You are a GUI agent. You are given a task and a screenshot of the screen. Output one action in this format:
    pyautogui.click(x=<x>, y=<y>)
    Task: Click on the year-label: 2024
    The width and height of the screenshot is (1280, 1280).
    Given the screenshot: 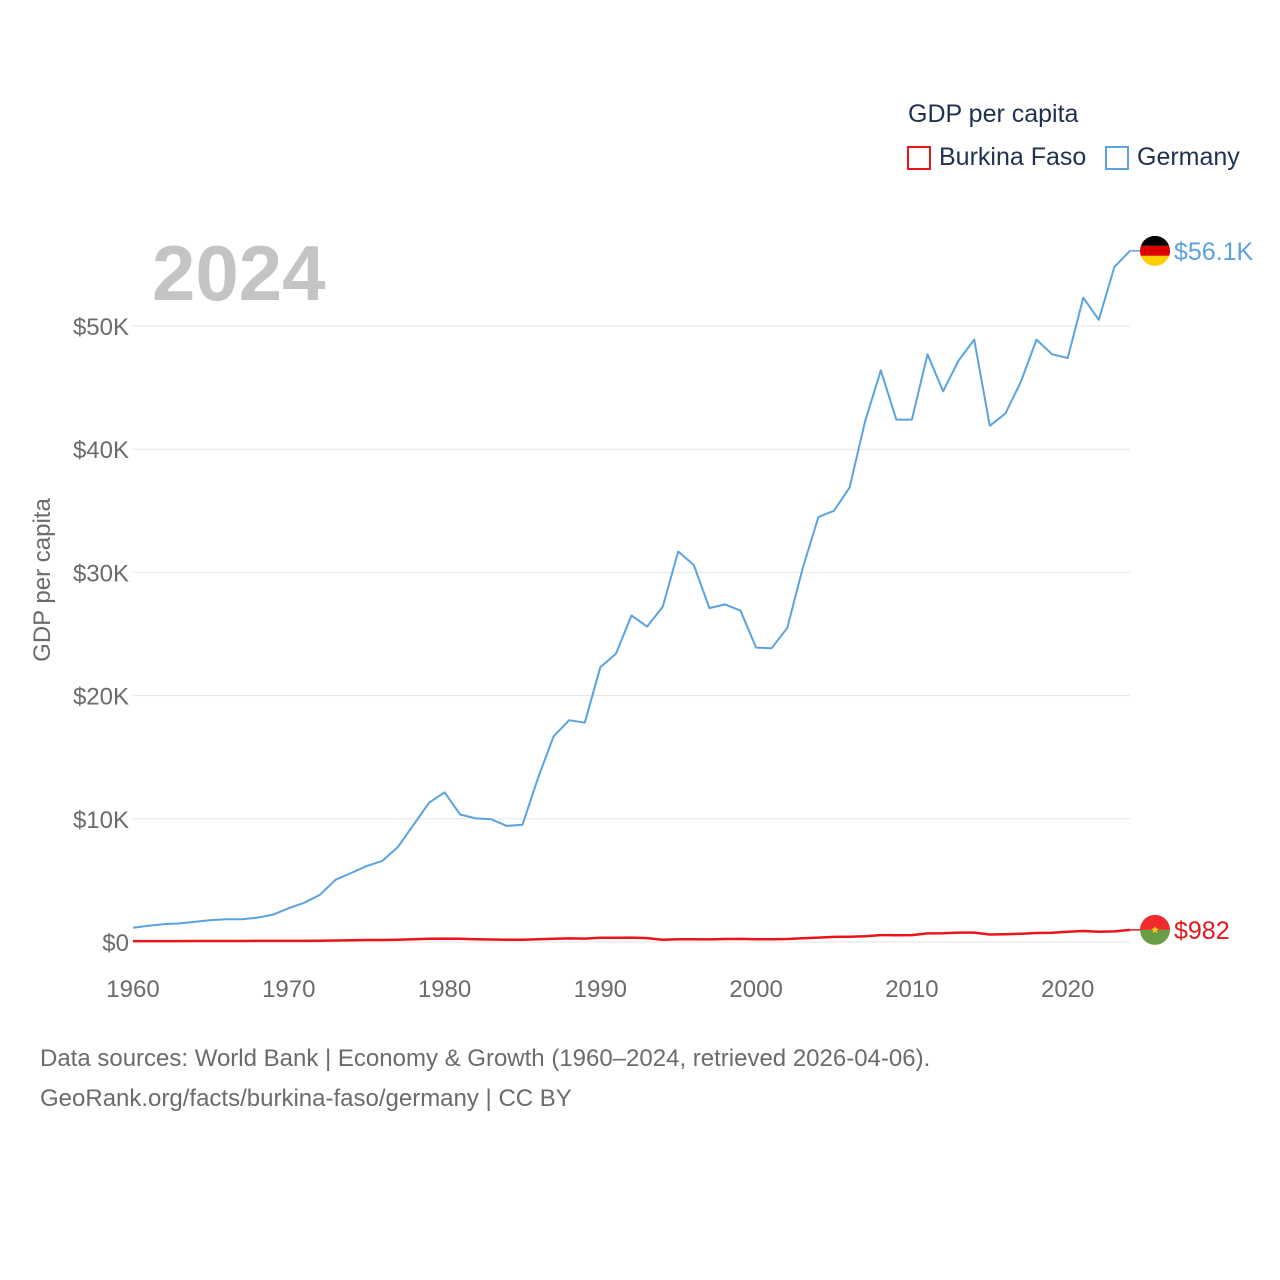 What is the action you would take?
    pyautogui.click(x=239, y=273)
    